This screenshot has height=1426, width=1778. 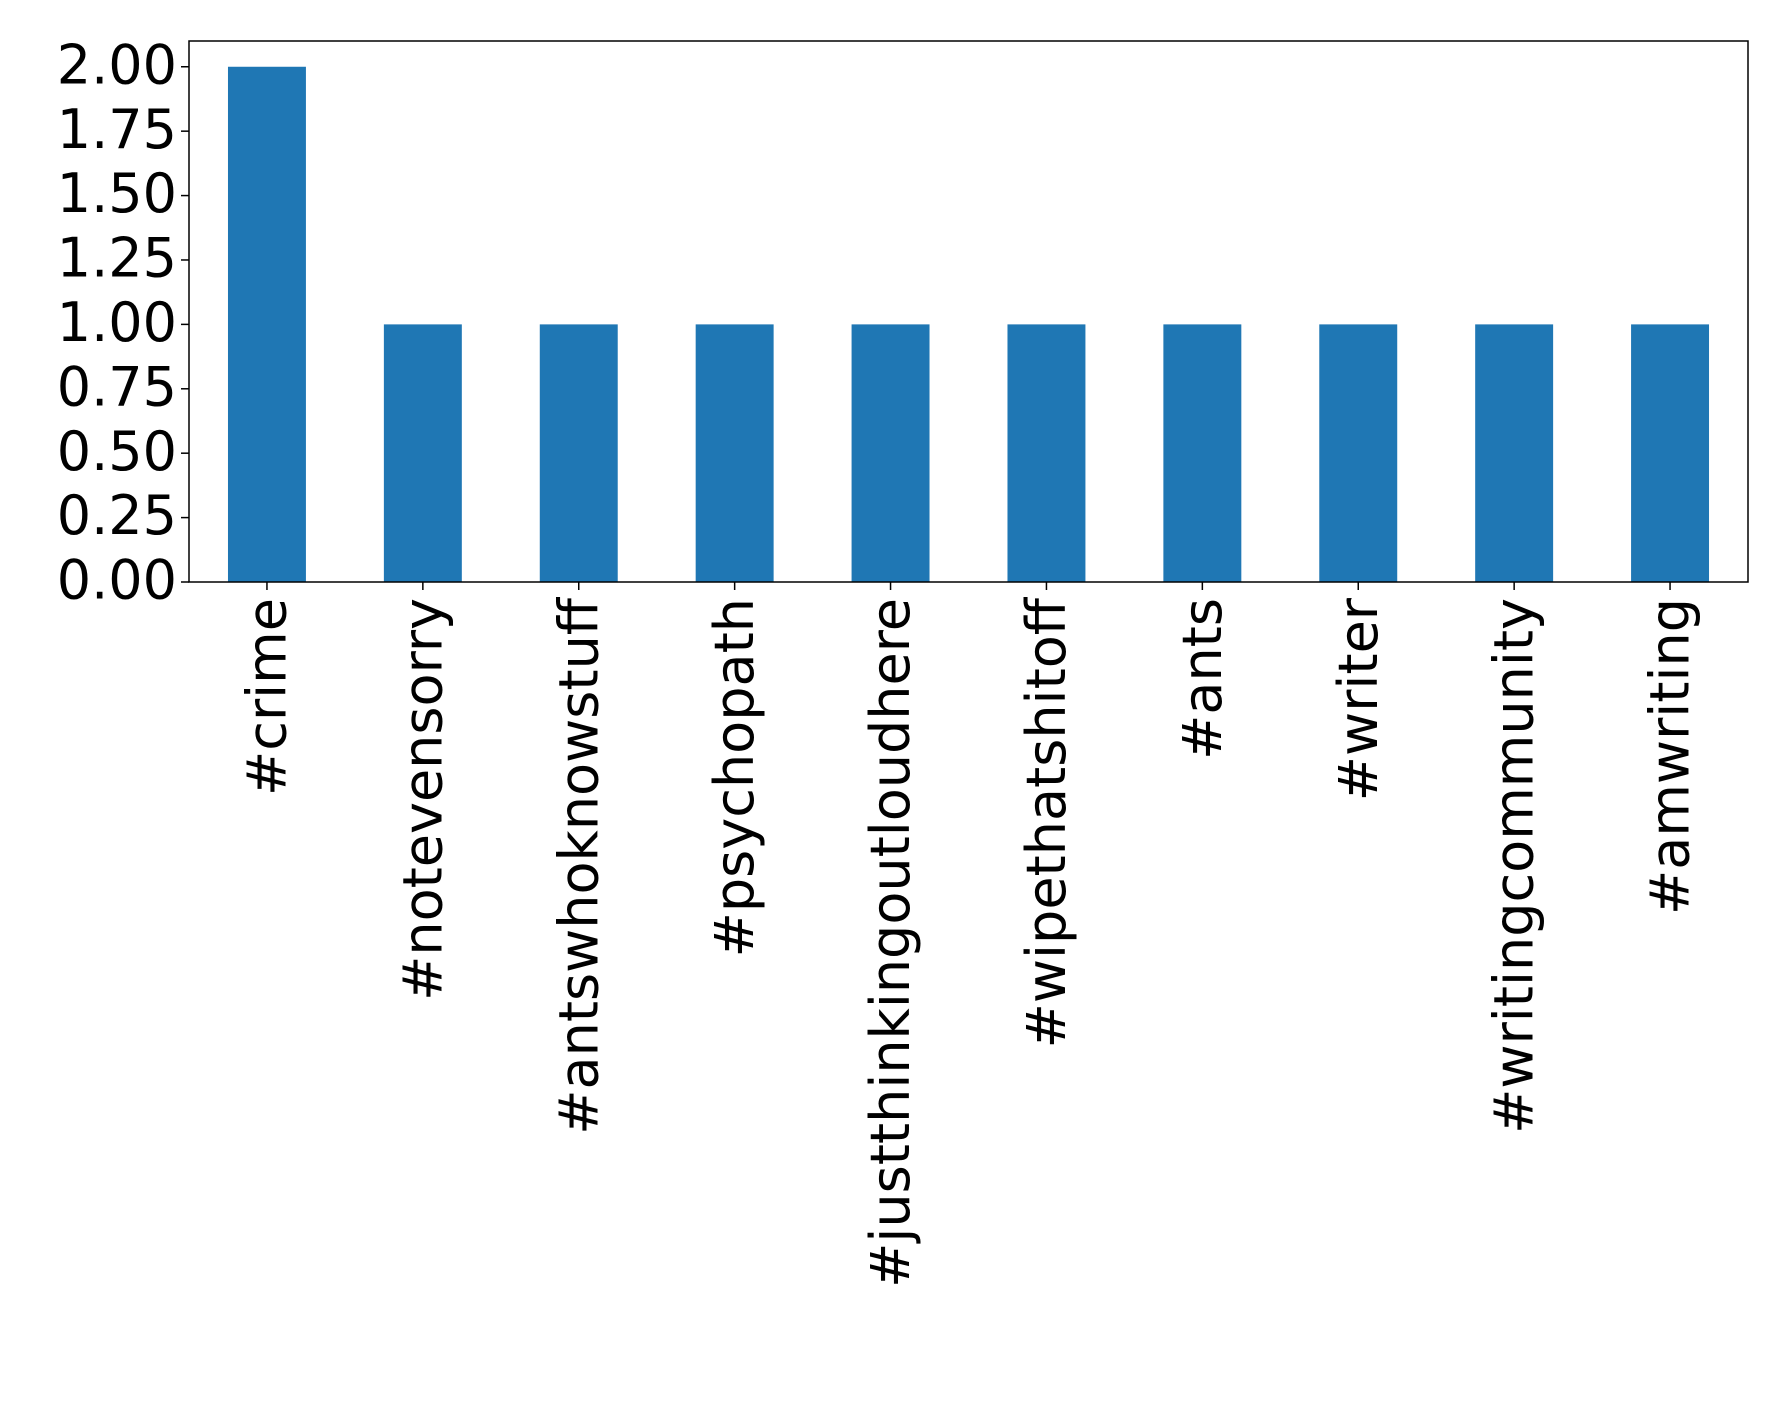 I want to click on y-tick-label: 0.75, so click(x=117, y=386).